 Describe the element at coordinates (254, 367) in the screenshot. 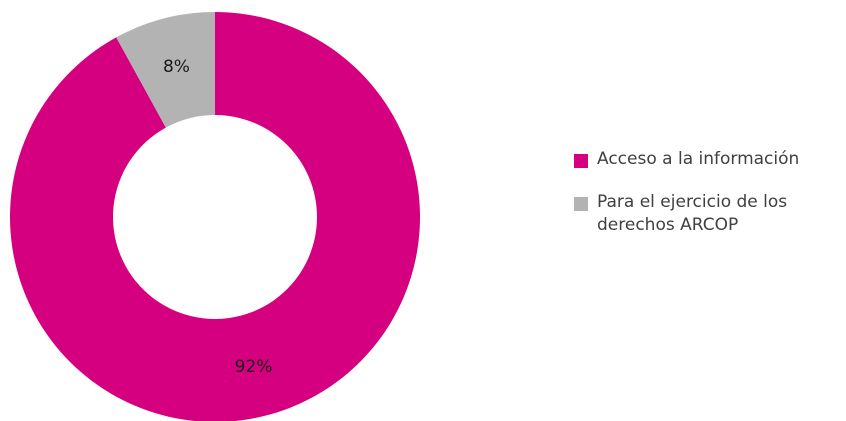

I see `slice-label-acceso: 92%` at that location.